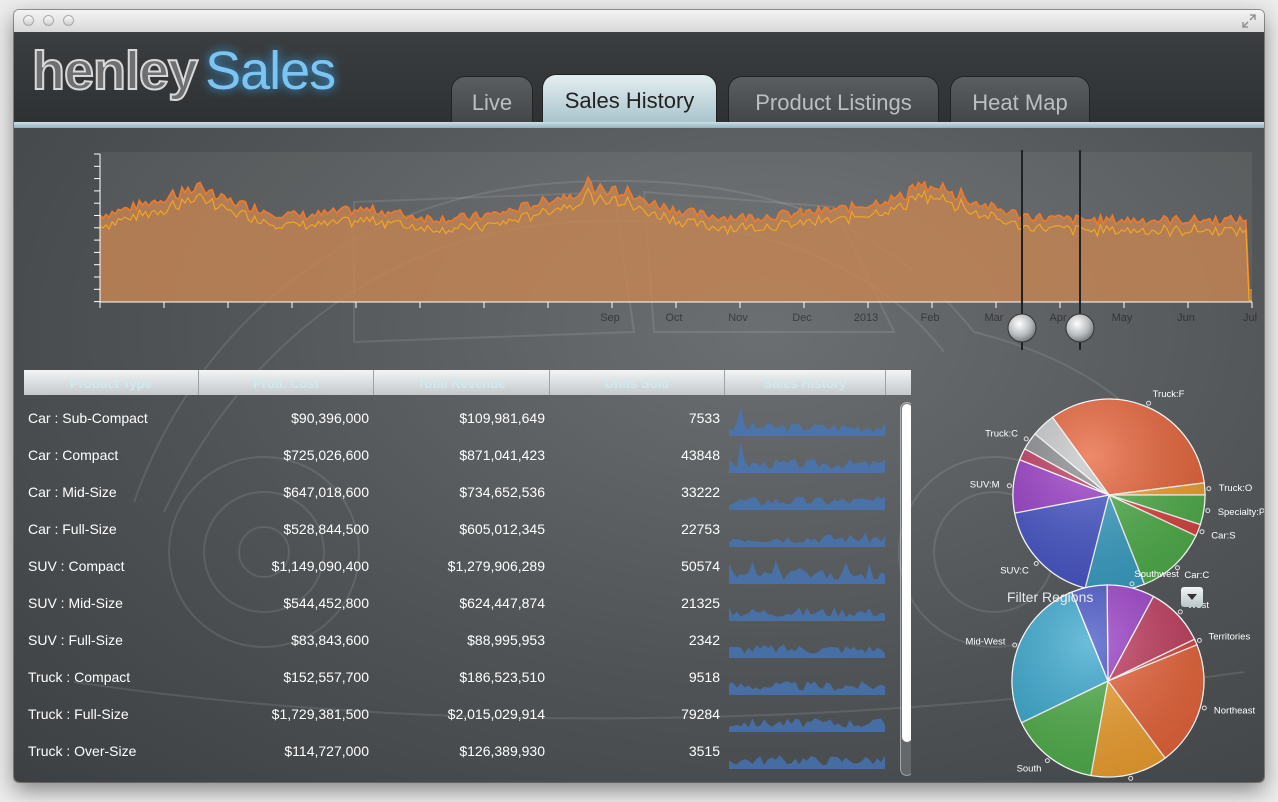 This screenshot has width=1278, height=802. I want to click on cell-revenue: $1,279,906,289, so click(496, 566).